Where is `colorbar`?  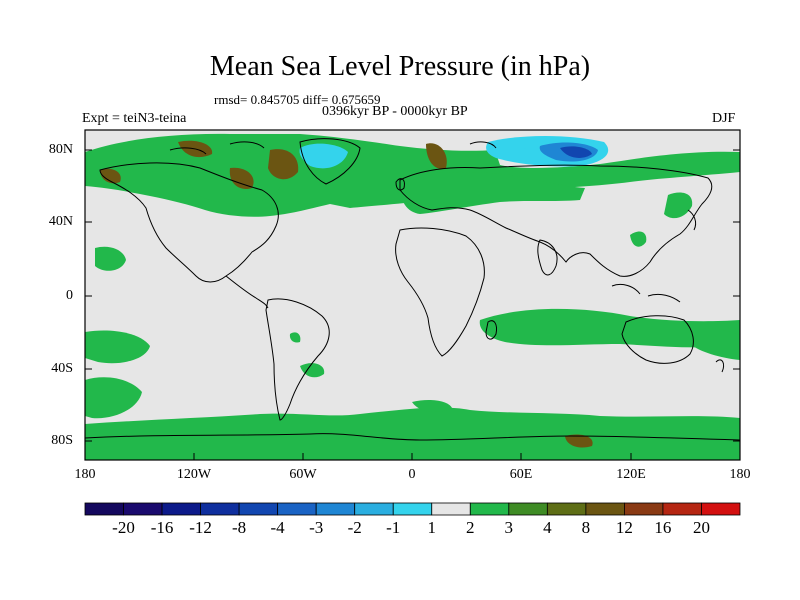
colorbar is located at coordinates (412, 509).